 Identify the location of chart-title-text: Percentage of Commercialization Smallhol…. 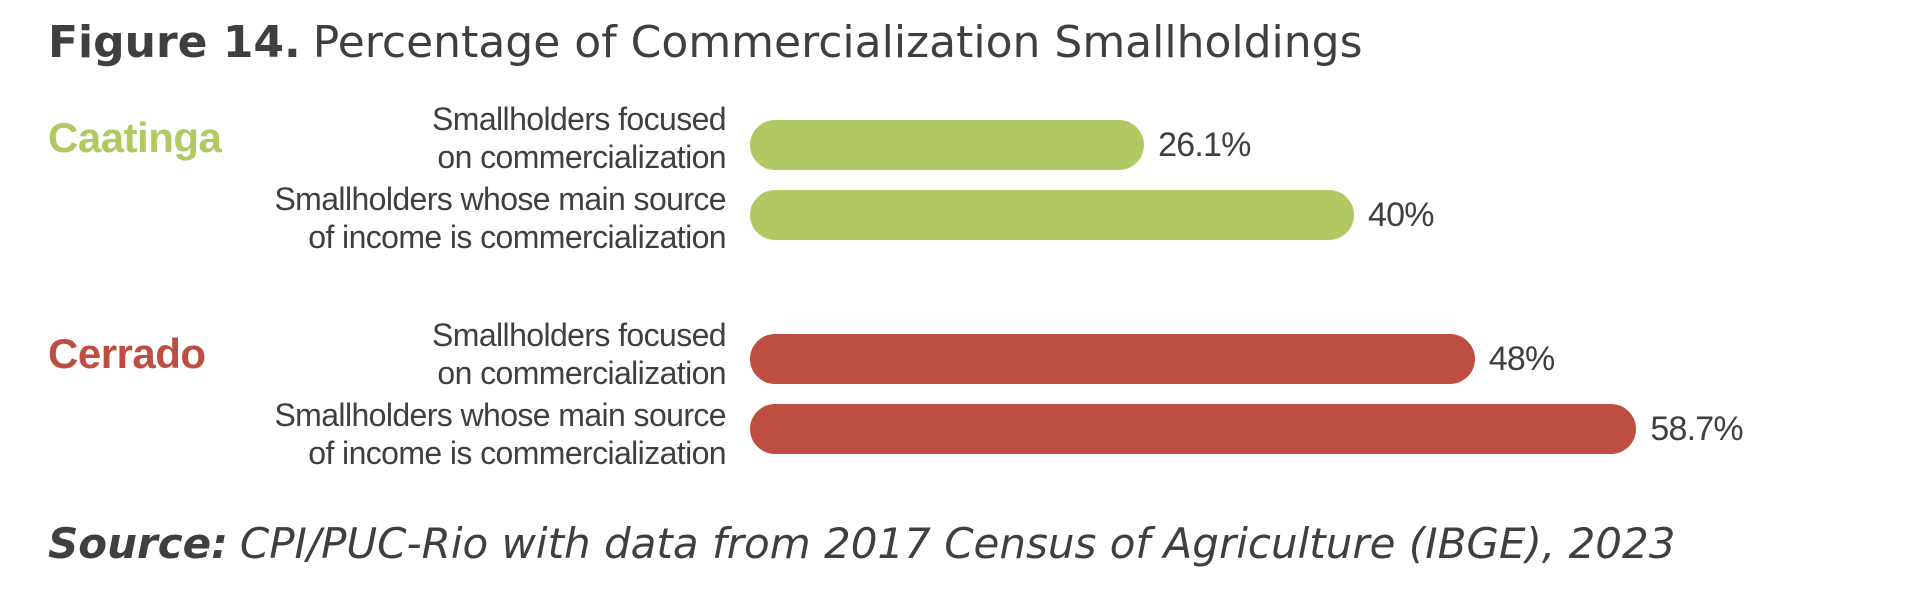
(837, 42).